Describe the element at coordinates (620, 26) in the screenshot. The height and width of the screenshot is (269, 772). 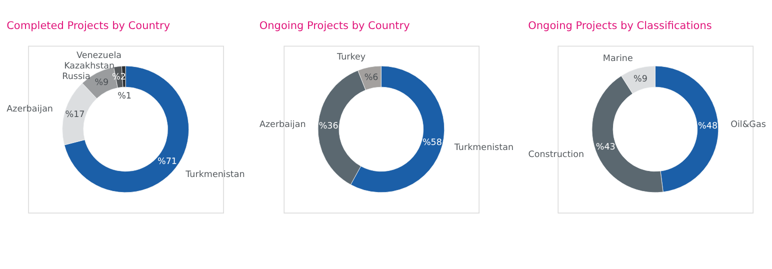
I see `chart-title: Ongoing Projects by Classifications` at that location.